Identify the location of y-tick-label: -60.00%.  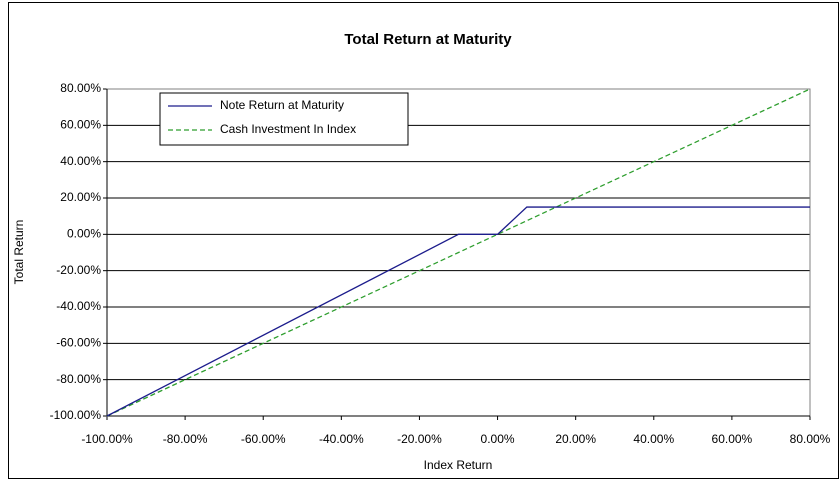
(78, 343).